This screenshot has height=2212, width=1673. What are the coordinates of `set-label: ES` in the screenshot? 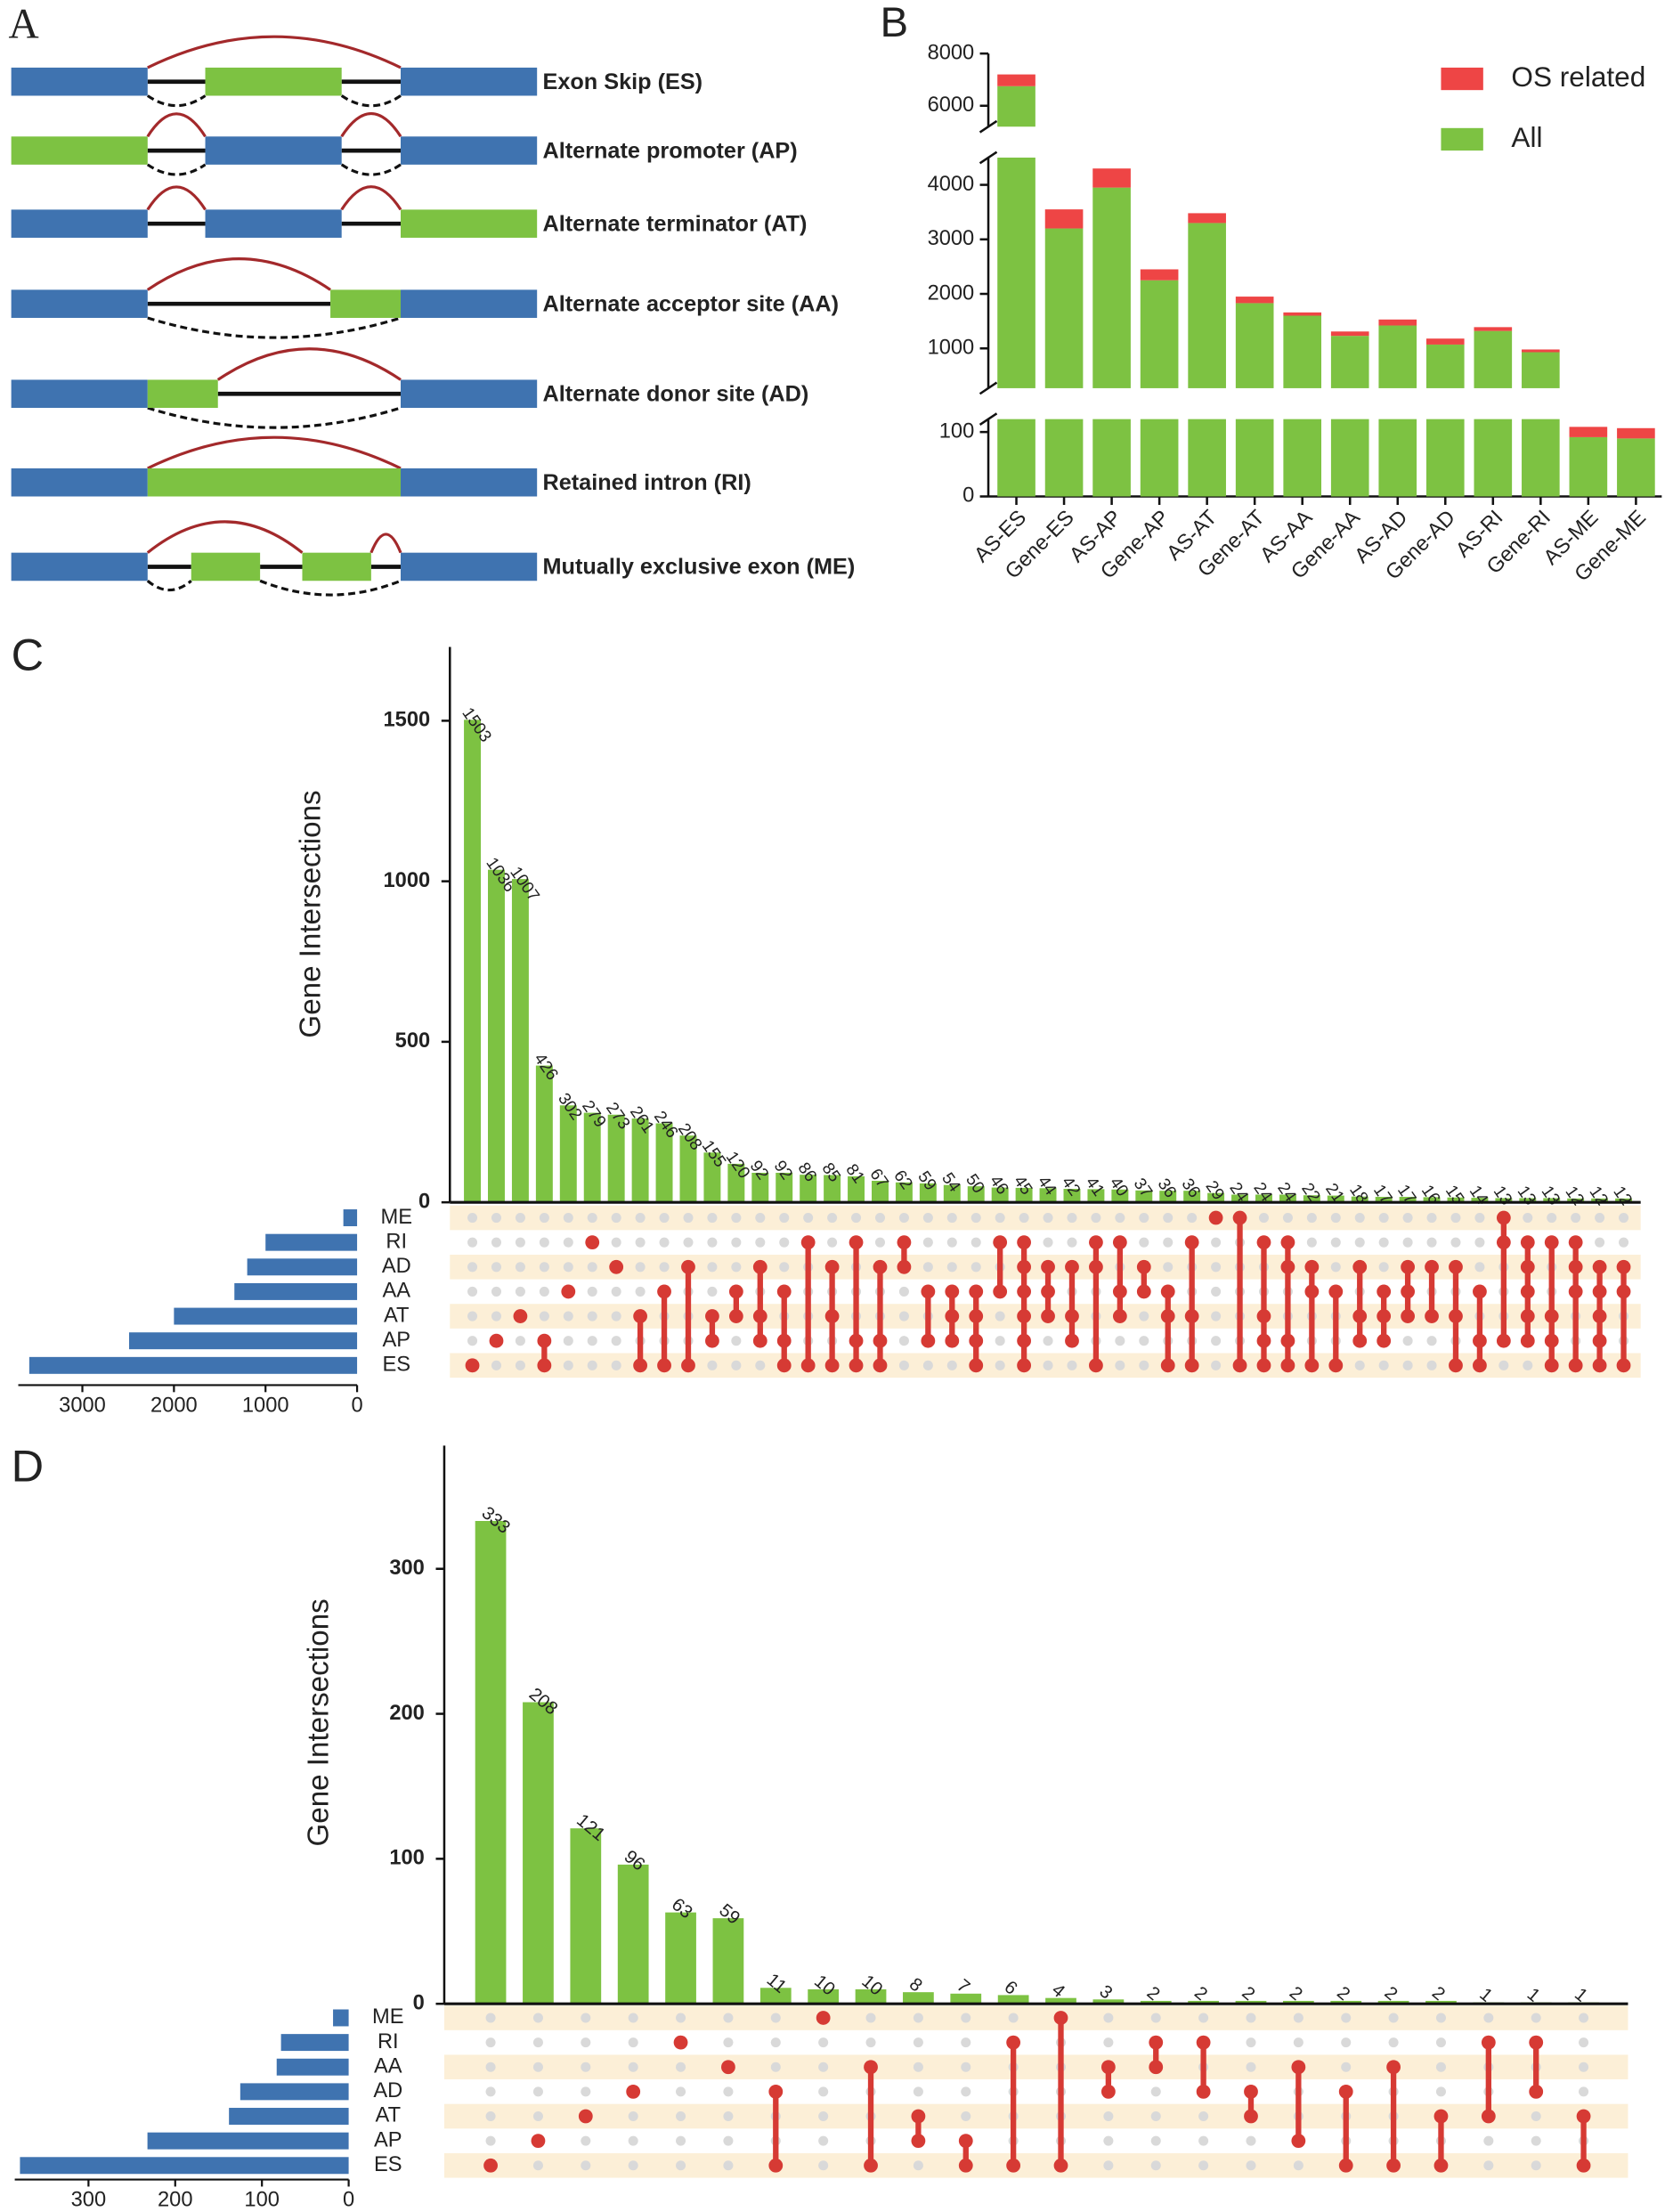 It's located at (388, 2164).